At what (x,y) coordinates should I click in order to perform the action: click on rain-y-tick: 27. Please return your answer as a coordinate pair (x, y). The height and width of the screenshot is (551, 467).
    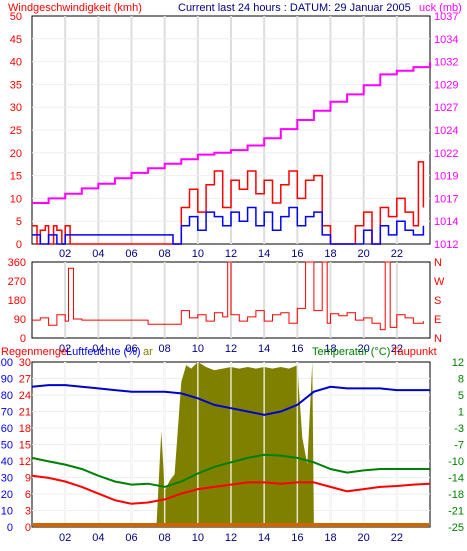
    Looking at the image, I should click on (25, 380).